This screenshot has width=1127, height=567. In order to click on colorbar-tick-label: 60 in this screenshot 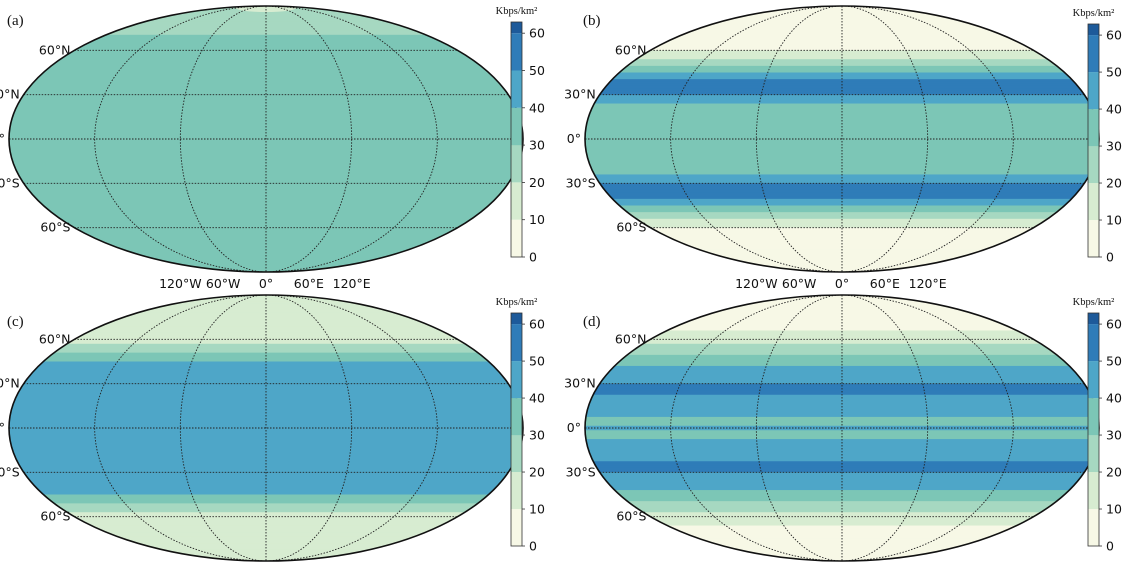, I will do `click(1114, 35)`.